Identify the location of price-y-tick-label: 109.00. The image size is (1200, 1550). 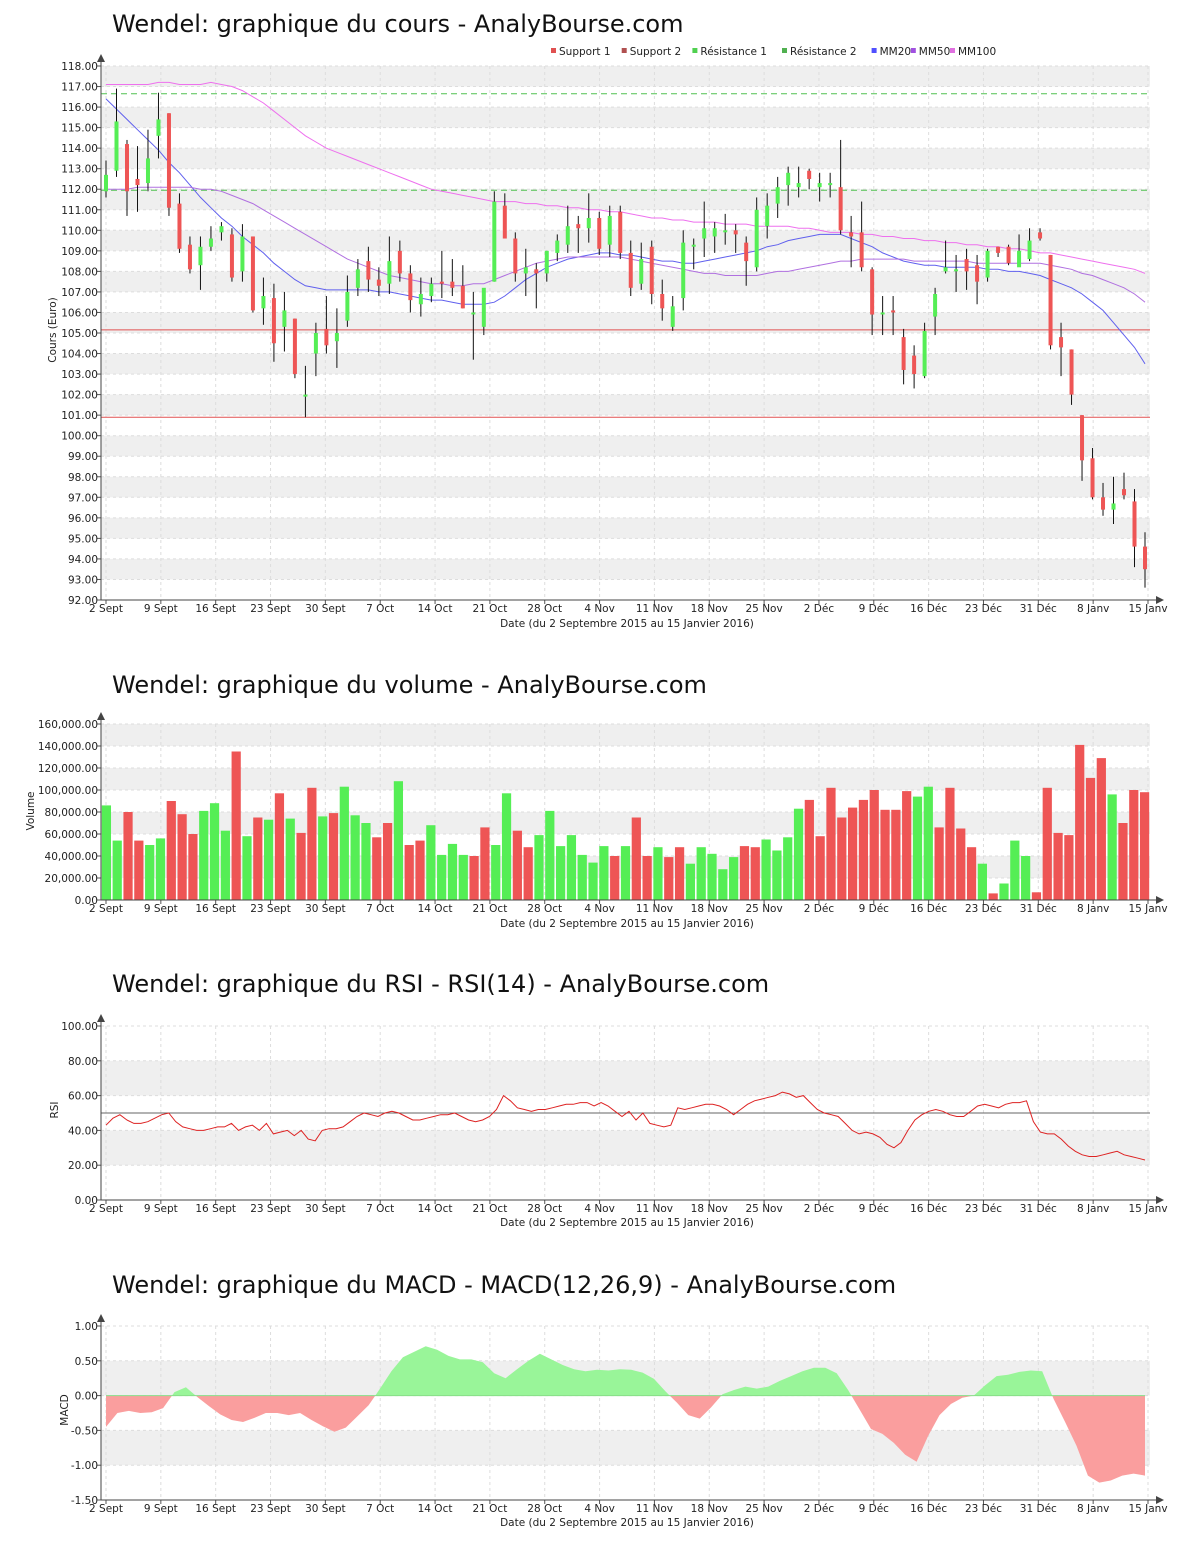
(79, 252).